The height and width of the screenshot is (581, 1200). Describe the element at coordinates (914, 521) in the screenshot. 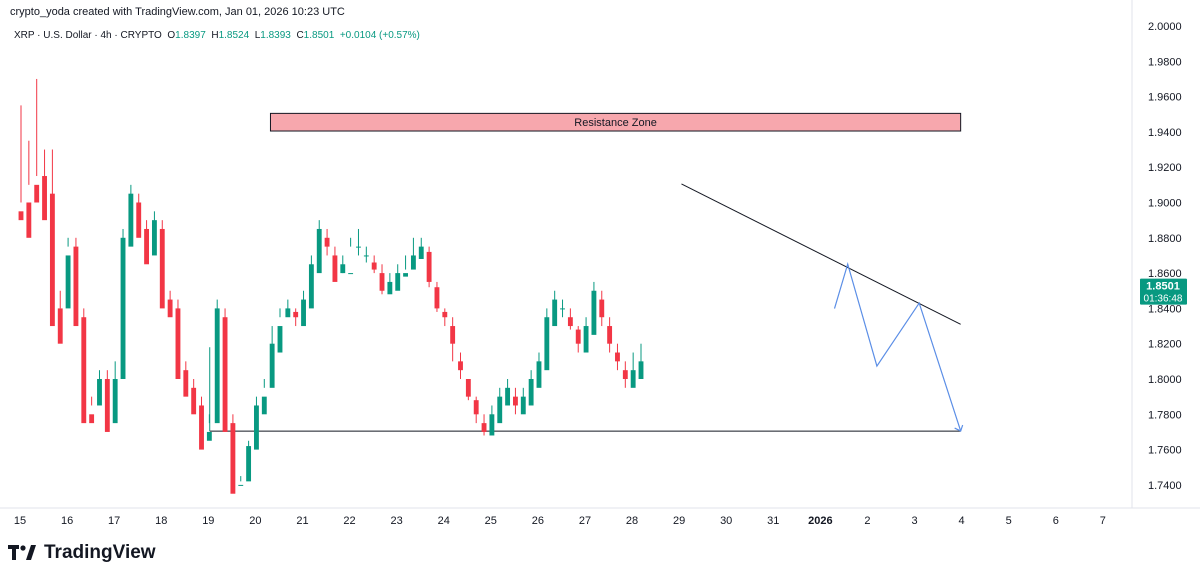

I see `x-tick-label: 3` at that location.